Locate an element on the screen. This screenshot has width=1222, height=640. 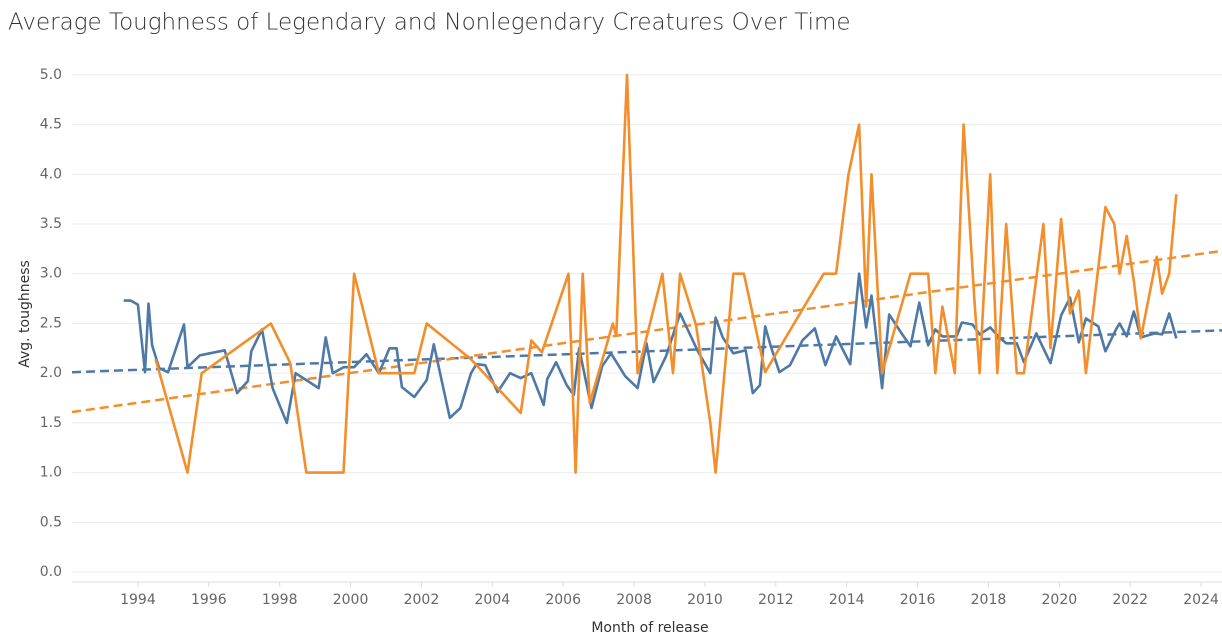
x-tick-label: 2024 is located at coordinates (1201, 600).